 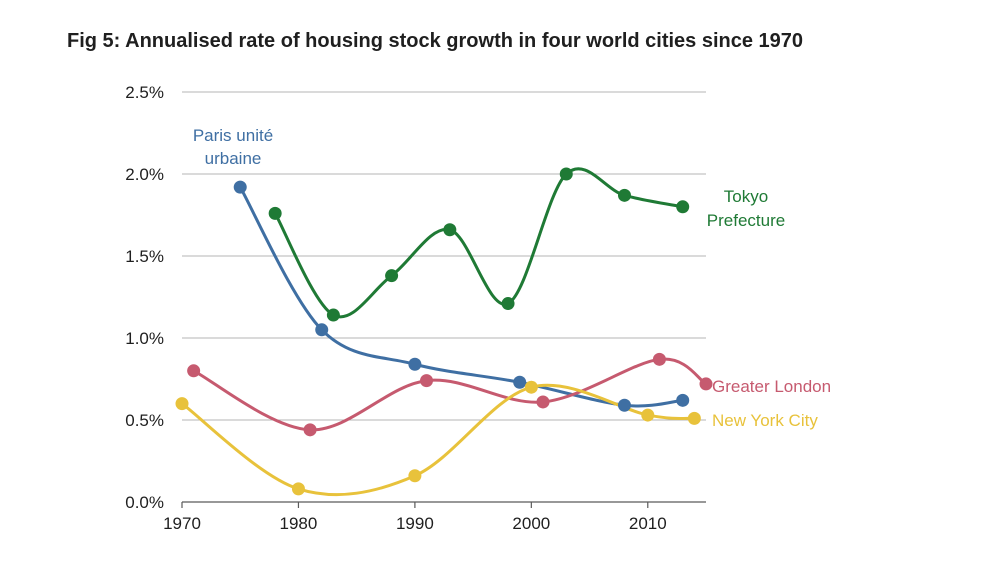 I want to click on new-york-city-label-line: New York City, so click(x=765, y=420).